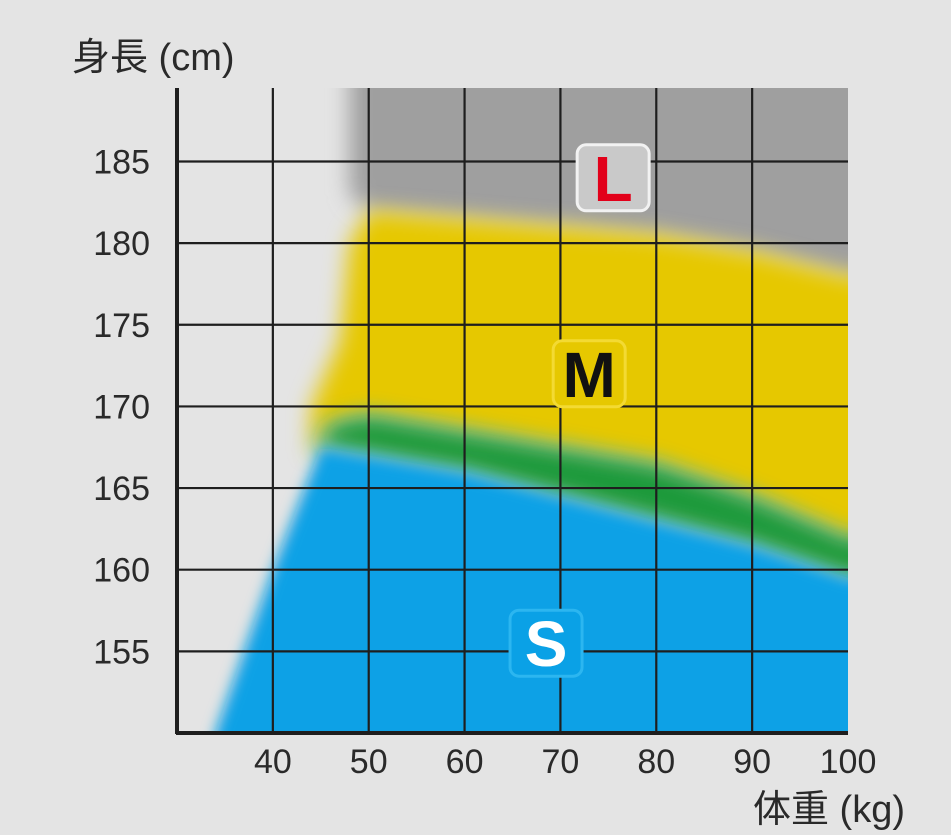 The image size is (951, 835). I want to click on size-label-M-box, so click(589, 374).